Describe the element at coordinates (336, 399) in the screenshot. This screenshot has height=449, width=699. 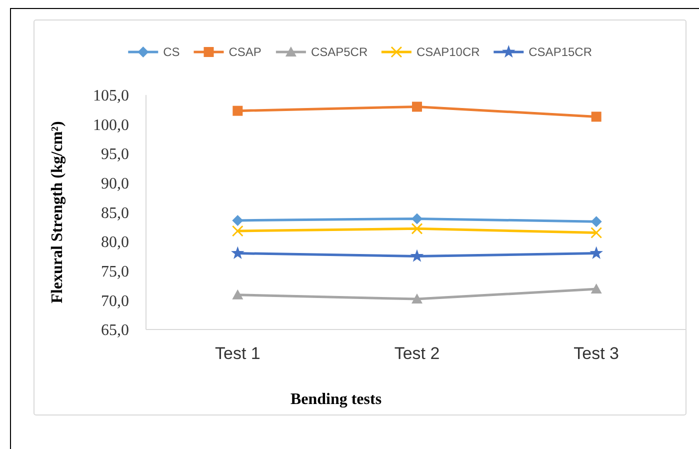
I see `x-axis-title: Bending tests` at that location.